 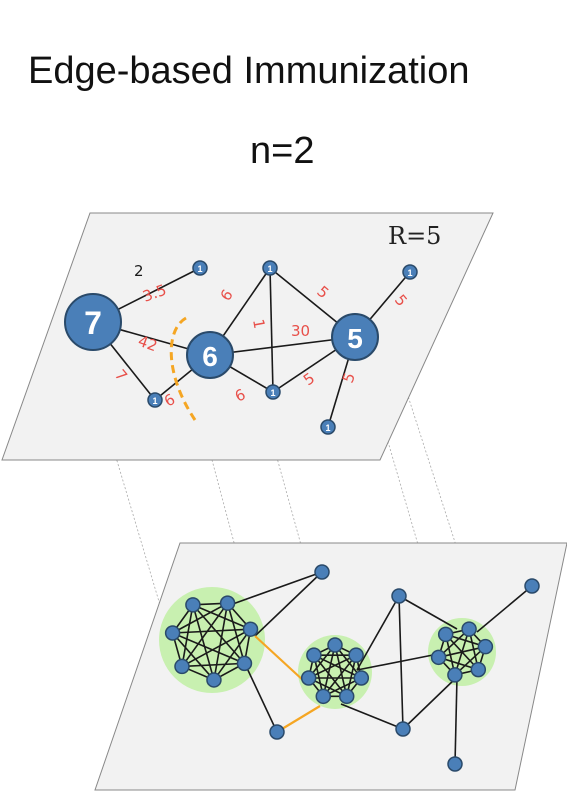 What do you see at coordinates (300, 331) in the screenshot?
I see `edge-label: 30` at bounding box center [300, 331].